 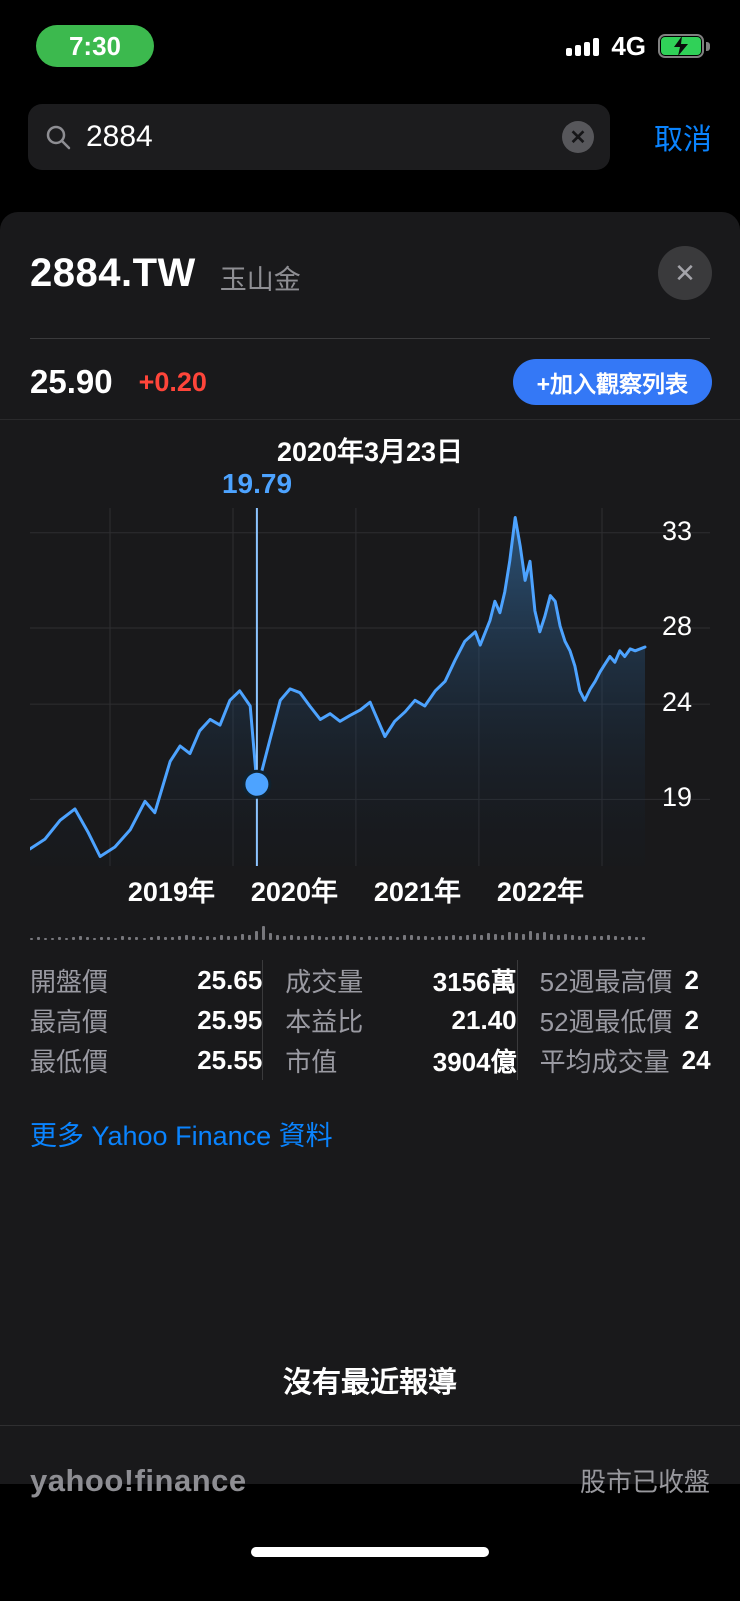 What do you see at coordinates (417, 892) in the screenshot?
I see `x-axis-label: 2021年` at bounding box center [417, 892].